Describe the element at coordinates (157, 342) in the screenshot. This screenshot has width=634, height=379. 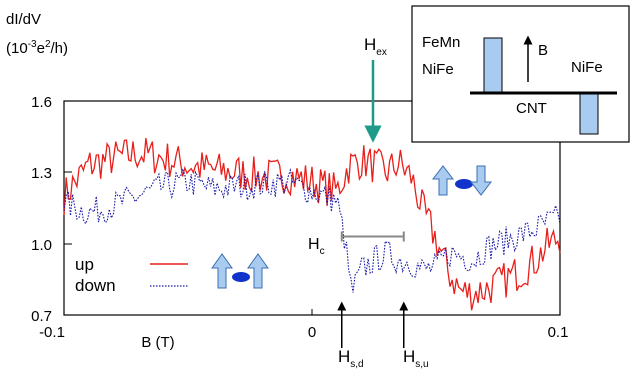
I see `x-axis-label: B (T)` at that location.